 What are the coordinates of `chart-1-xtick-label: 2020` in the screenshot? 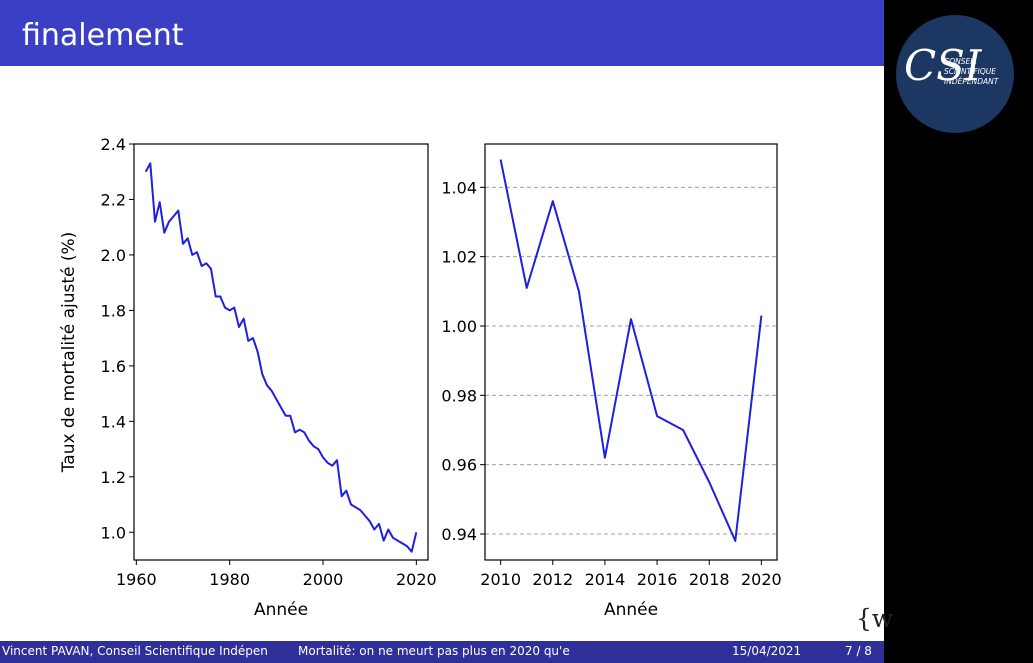 It's located at (416, 579).